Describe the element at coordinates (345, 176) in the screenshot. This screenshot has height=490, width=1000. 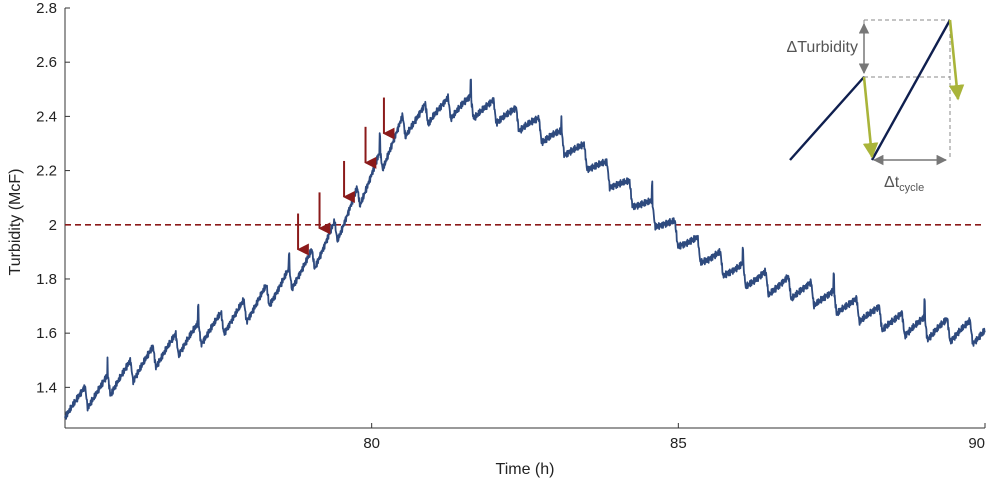
I see `peak-arrows` at that location.